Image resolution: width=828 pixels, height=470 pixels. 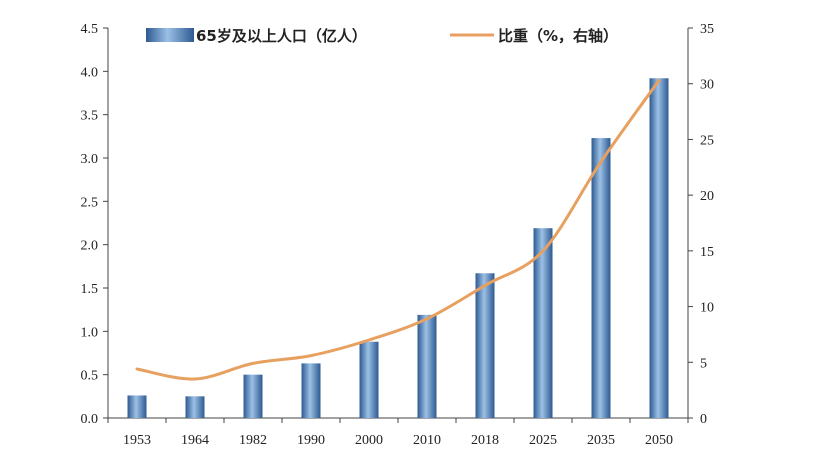 What do you see at coordinates (707, 140) in the screenshot?
I see `right-tick-label: 25` at bounding box center [707, 140].